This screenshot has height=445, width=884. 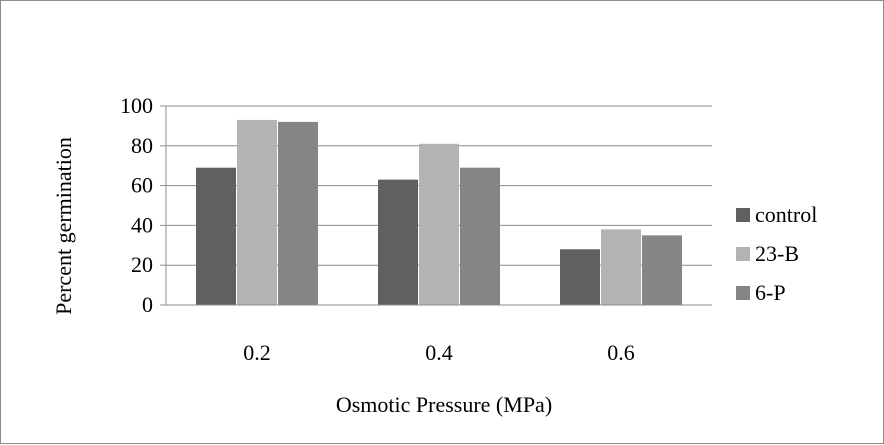 I want to click on y-tick-label: 60, so click(x=142, y=185).